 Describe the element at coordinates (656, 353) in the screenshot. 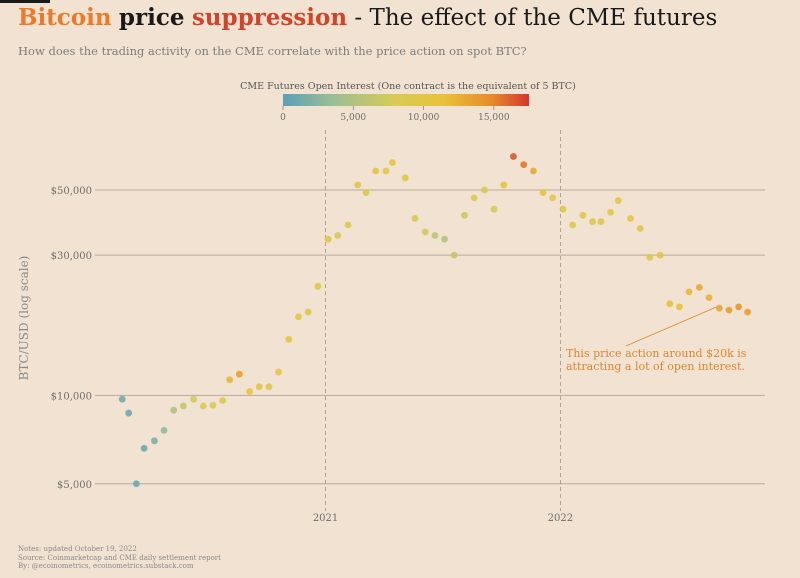

I see `annotation-line-1: This price action around $20k is` at that location.